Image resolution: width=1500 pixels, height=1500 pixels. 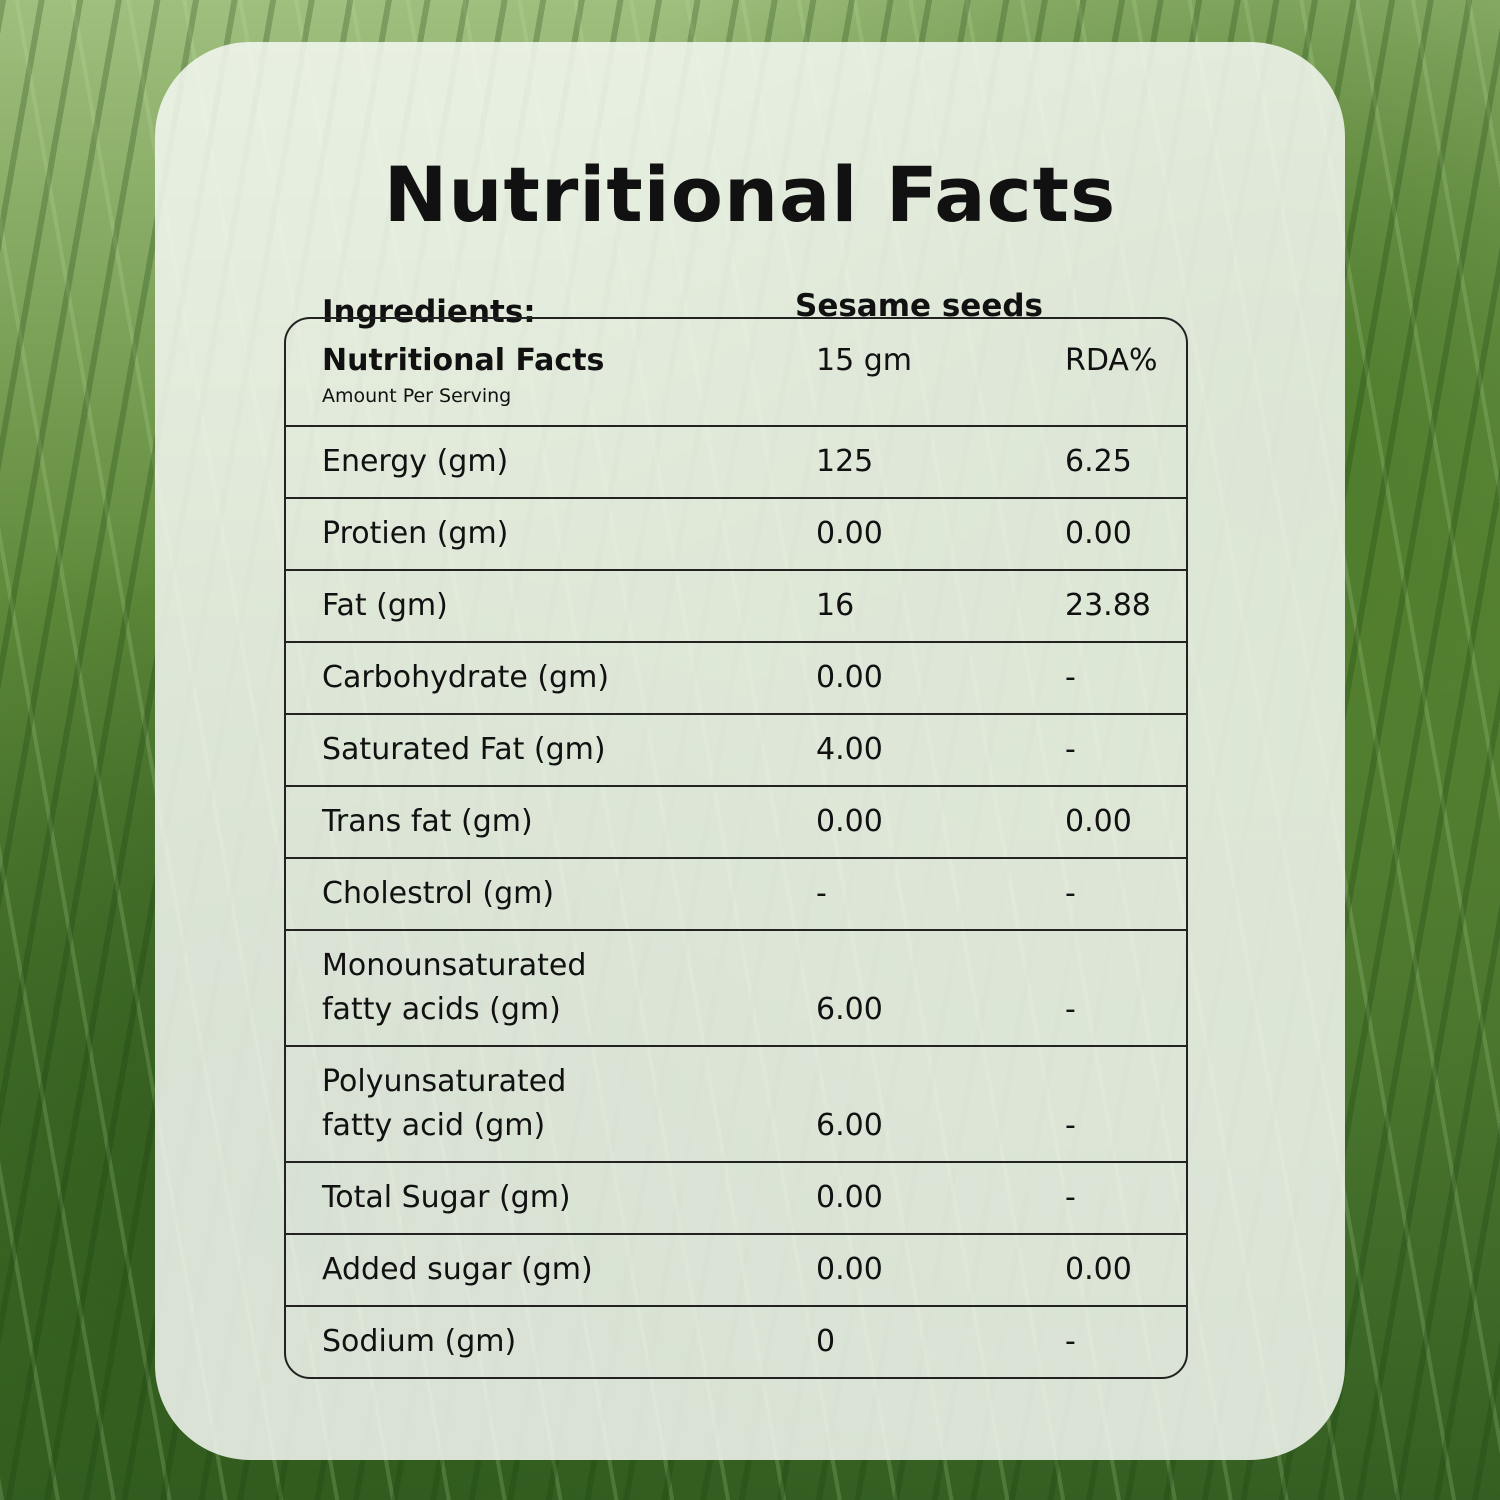 What do you see at coordinates (849, 749) in the screenshot?
I see `row-value: 4.00` at bounding box center [849, 749].